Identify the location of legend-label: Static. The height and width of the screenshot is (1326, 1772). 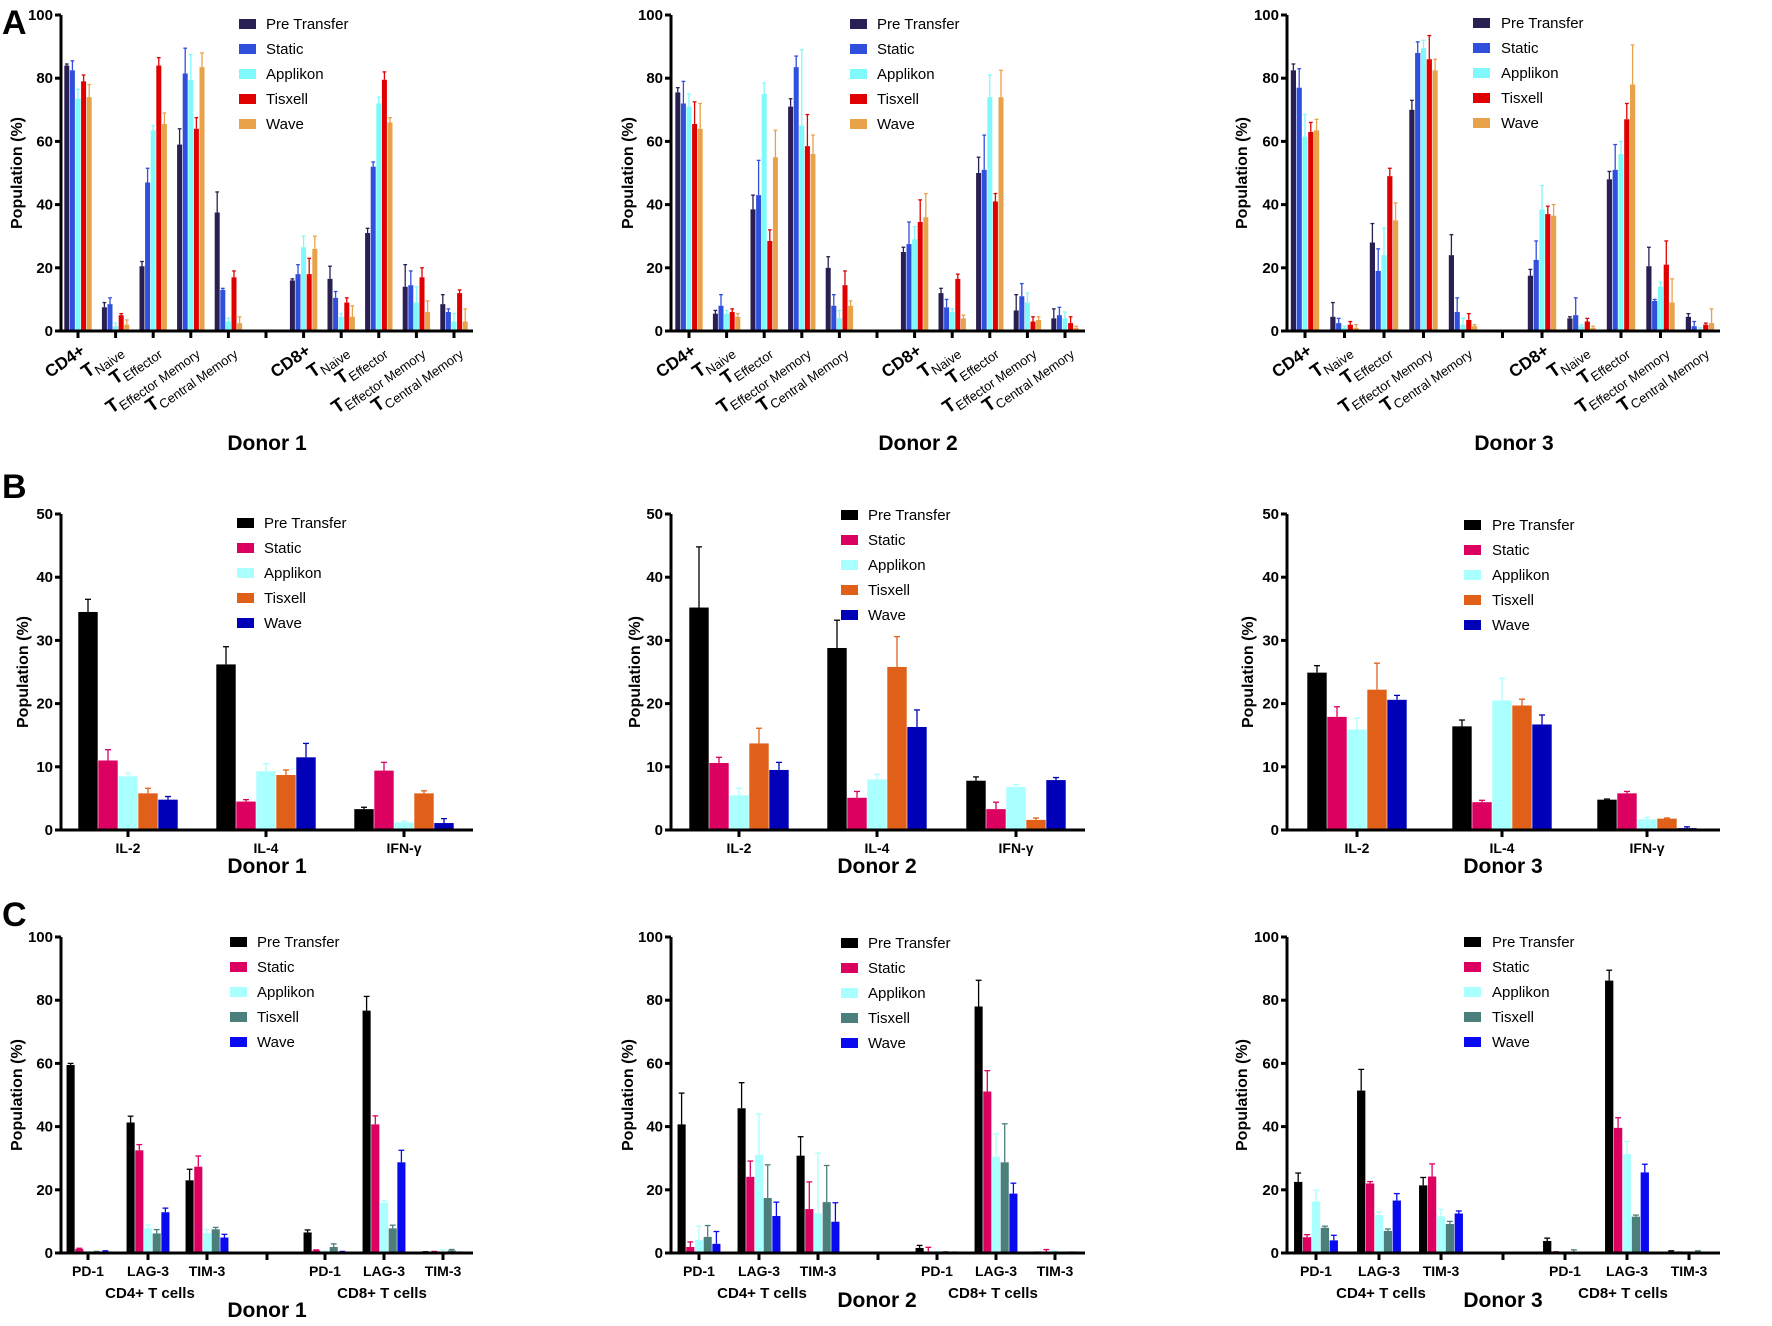
(283, 548).